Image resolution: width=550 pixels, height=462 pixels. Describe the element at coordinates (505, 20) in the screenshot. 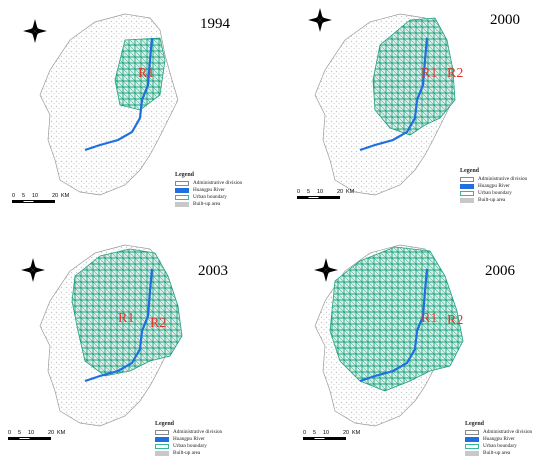

I see `map-year: 2000` at that location.